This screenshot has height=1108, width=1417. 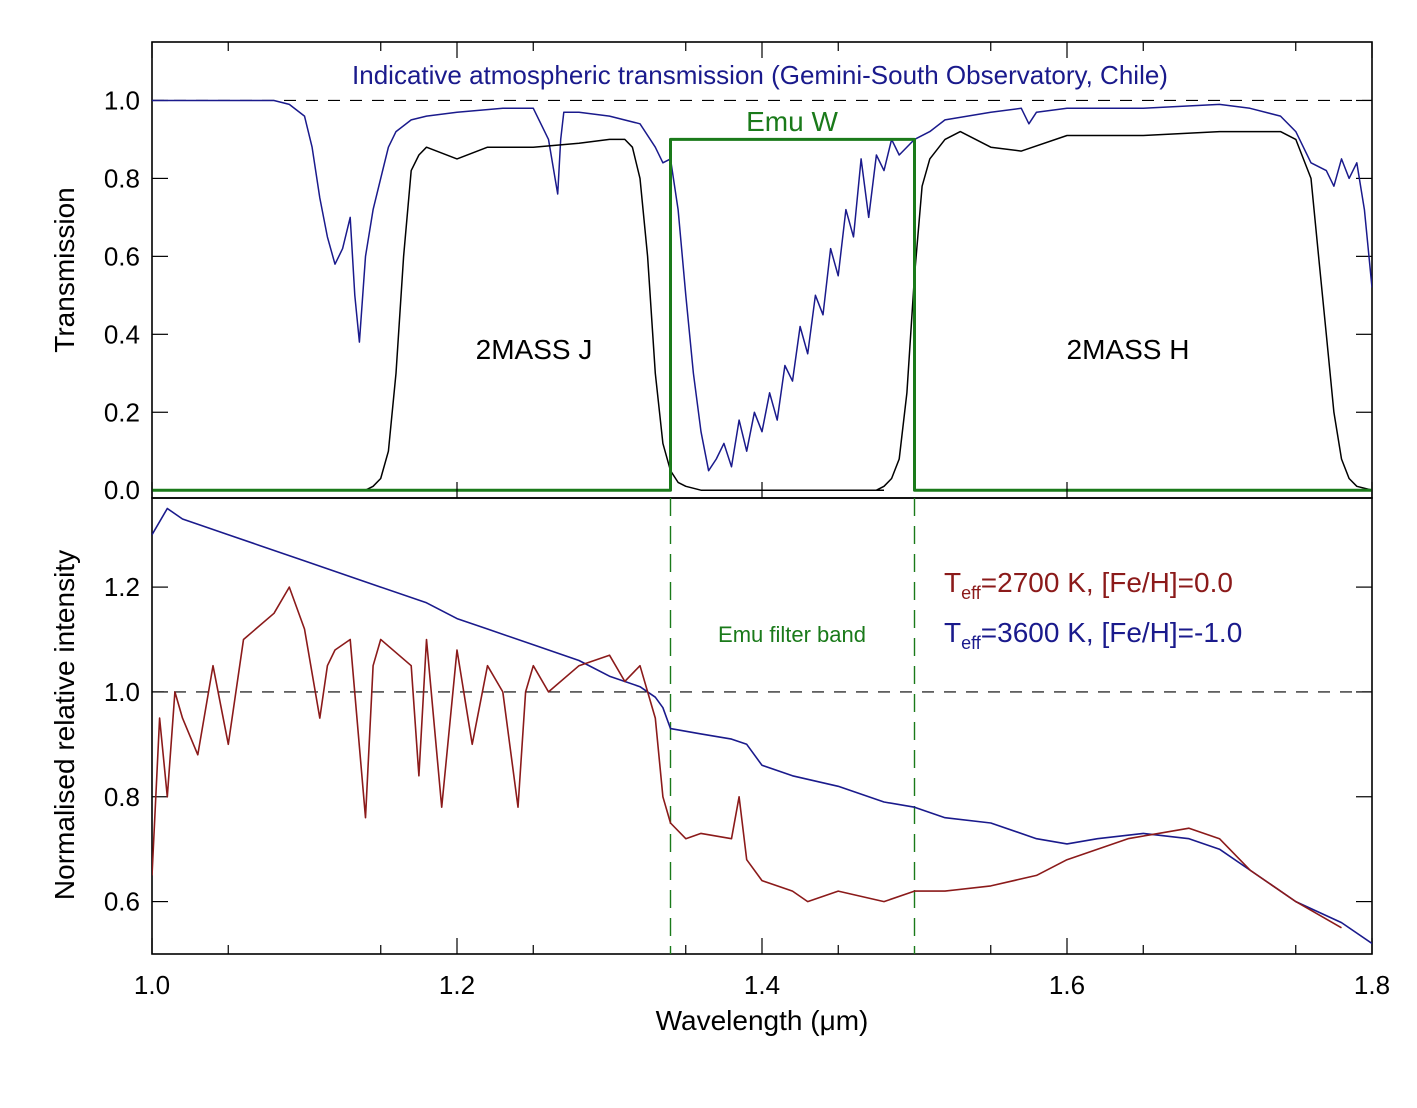 I want to click on top-y-axis-label: Transmission, so click(x=64, y=269).